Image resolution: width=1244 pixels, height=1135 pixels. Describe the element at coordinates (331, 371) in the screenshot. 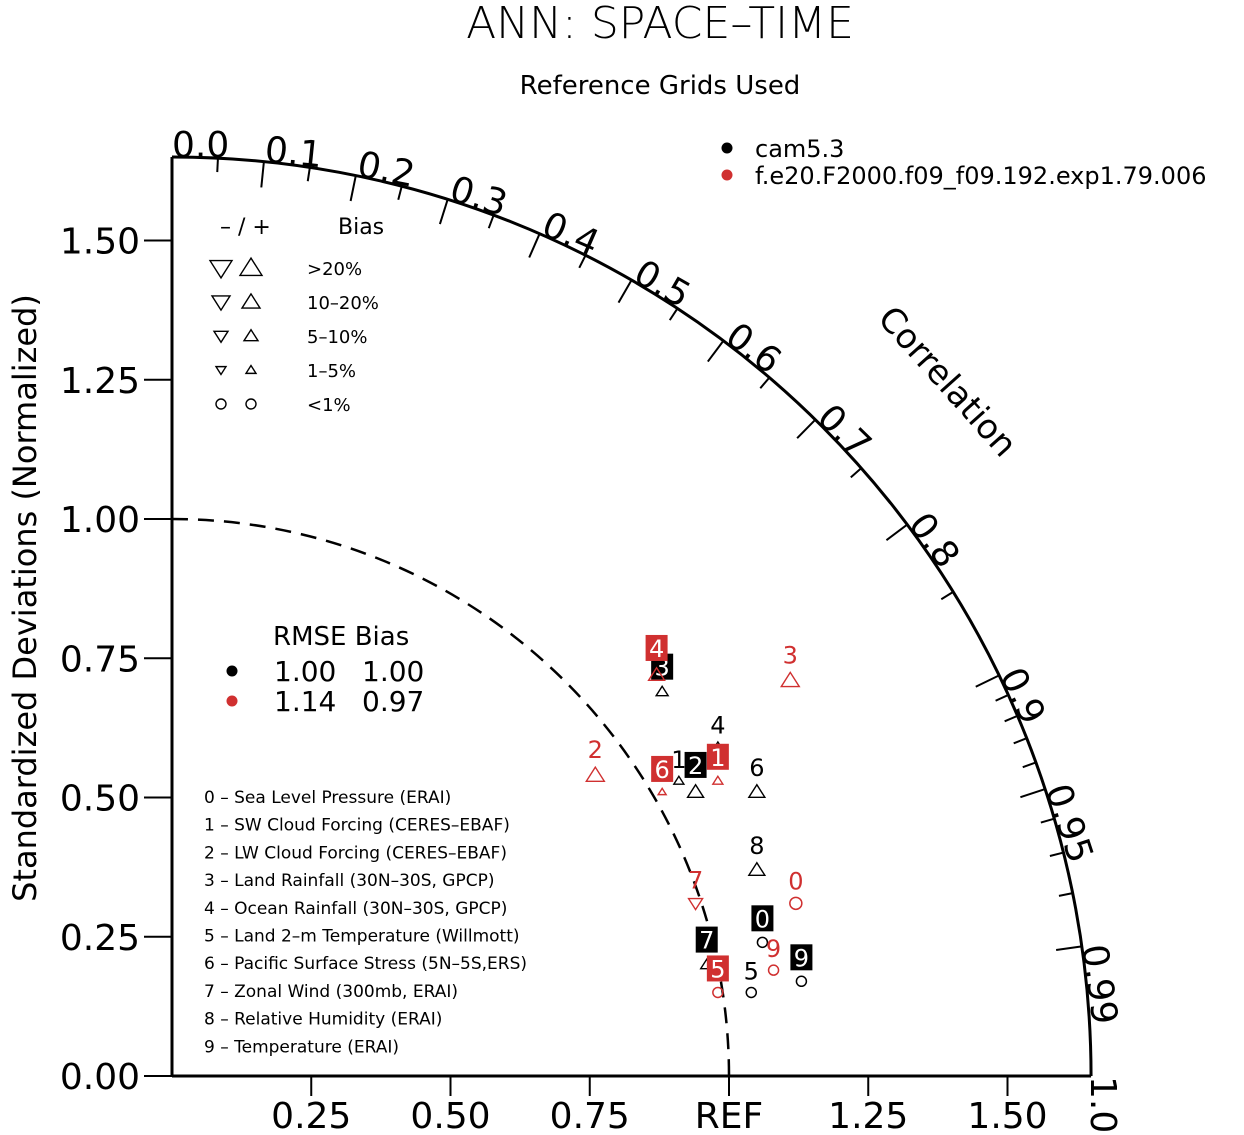

I see `bias-legend-label: 1–5%` at that location.